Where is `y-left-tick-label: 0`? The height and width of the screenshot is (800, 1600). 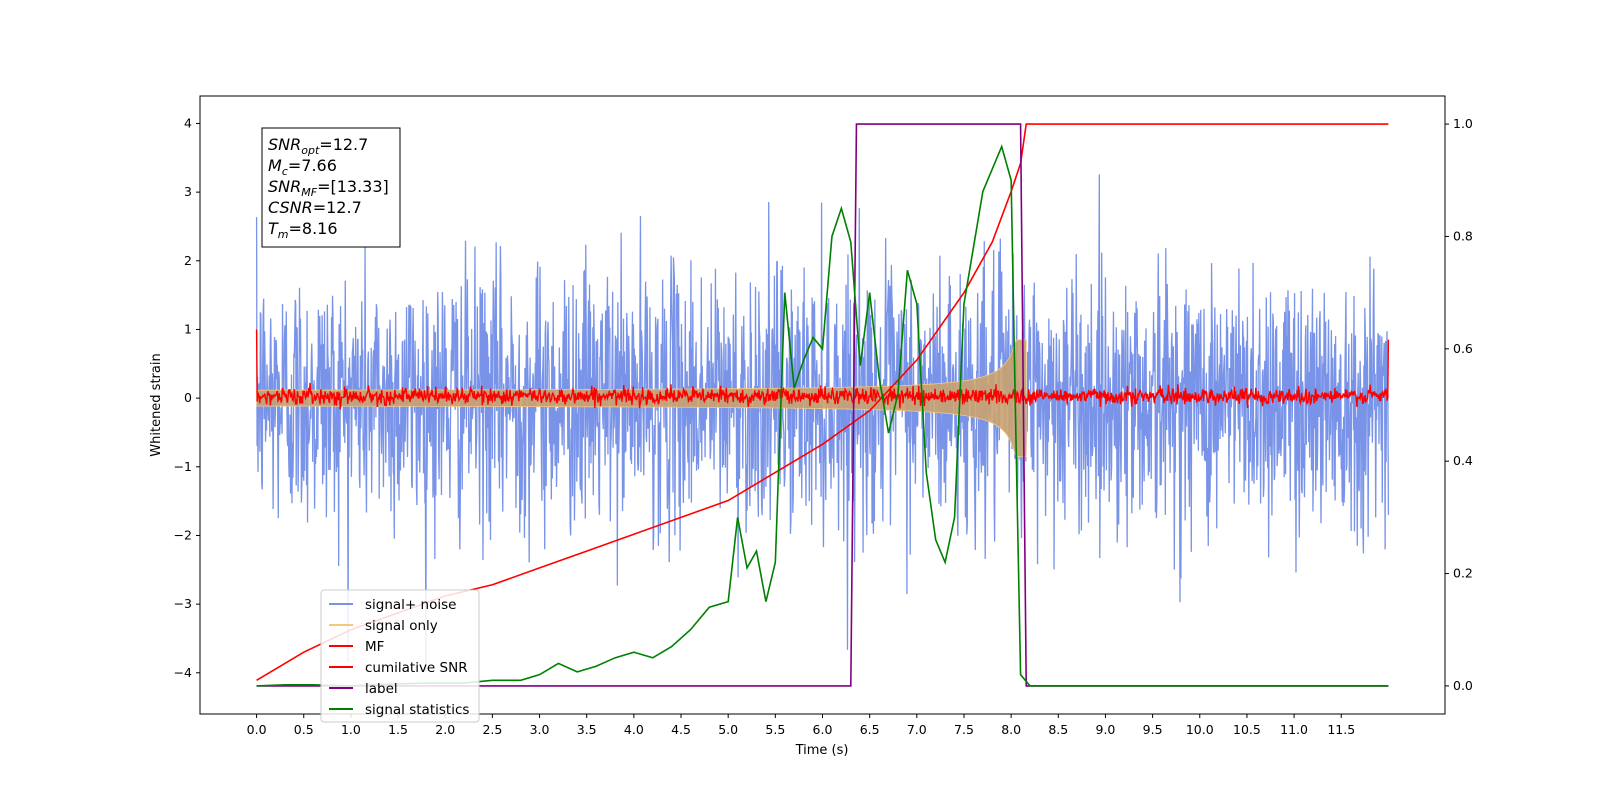
y-left-tick-label: 0 is located at coordinates (188, 397).